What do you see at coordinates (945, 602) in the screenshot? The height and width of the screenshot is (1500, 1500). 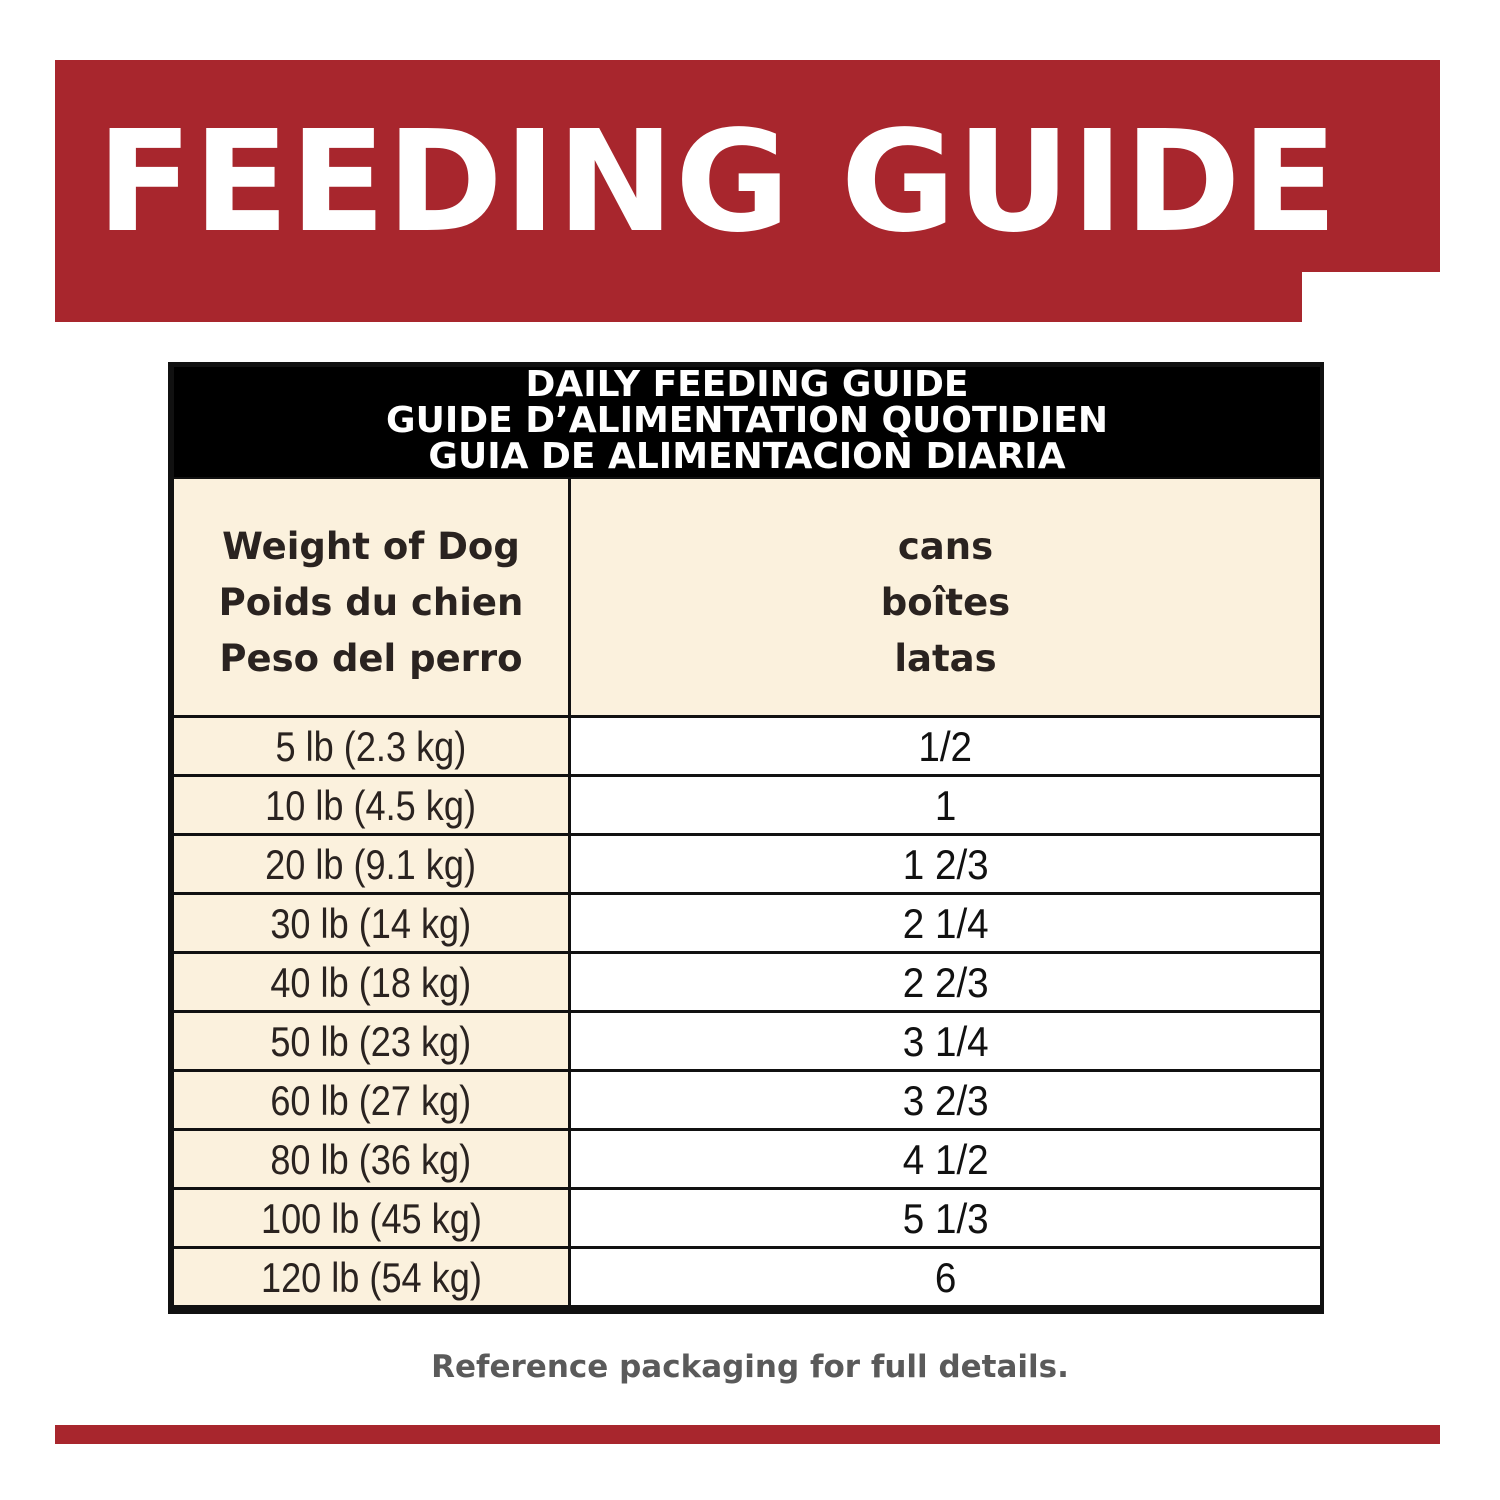 I see `cans-header-fr: boîtes` at bounding box center [945, 602].